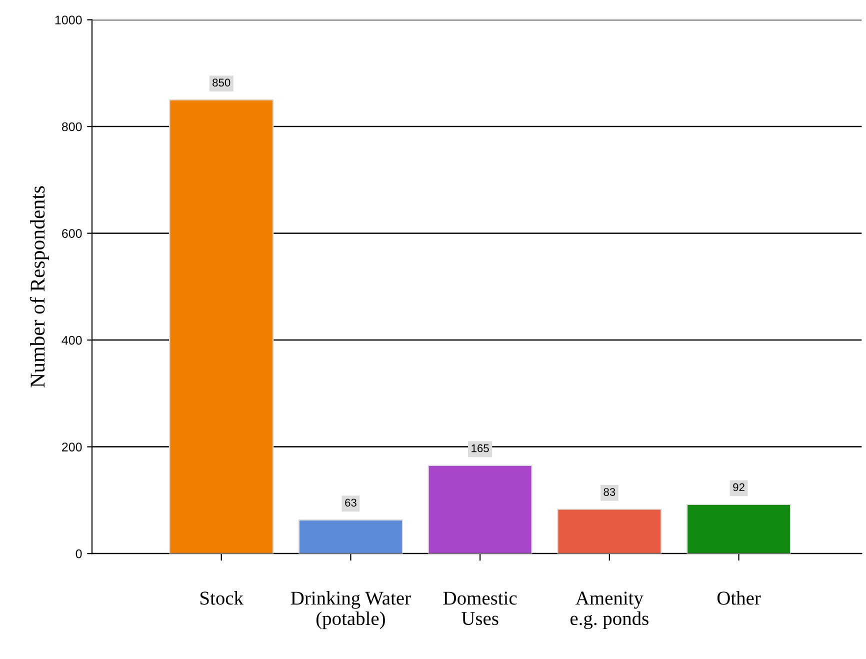 The height and width of the screenshot is (659, 866). Describe the element at coordinates (79, 553) in the screenshot. I see `y-tick-label: 0` at that location.